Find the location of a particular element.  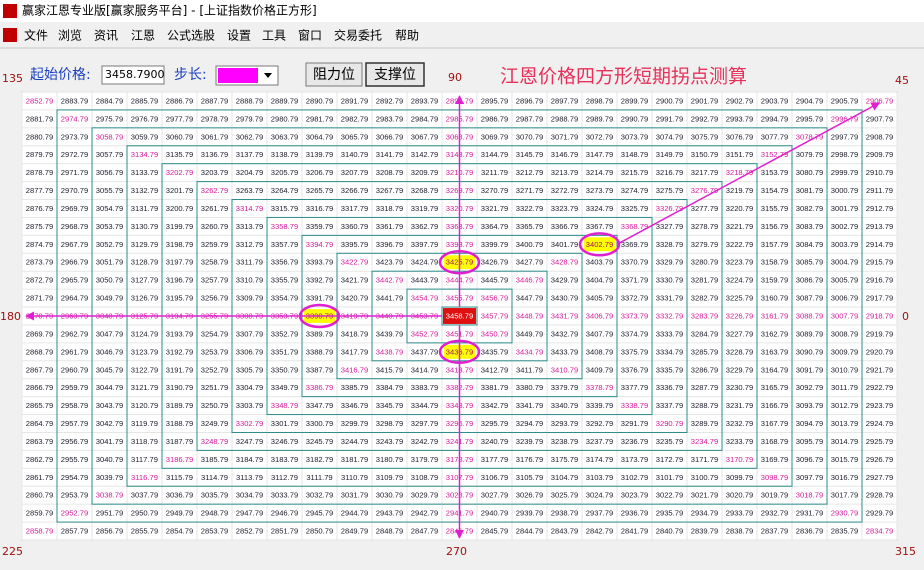

price-cell: 3026.79 is located at coordinates (529, 495).